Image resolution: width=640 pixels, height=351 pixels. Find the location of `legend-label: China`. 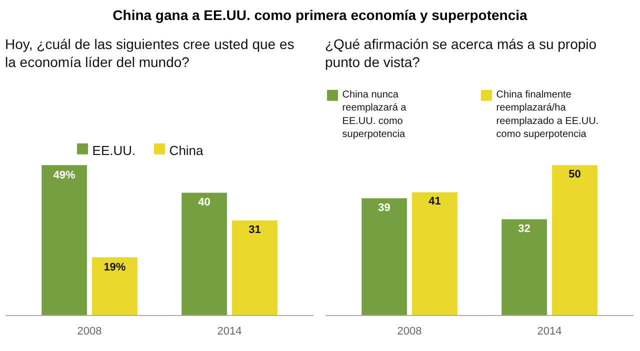

legend-label: China is located at coordinates (186, 150).